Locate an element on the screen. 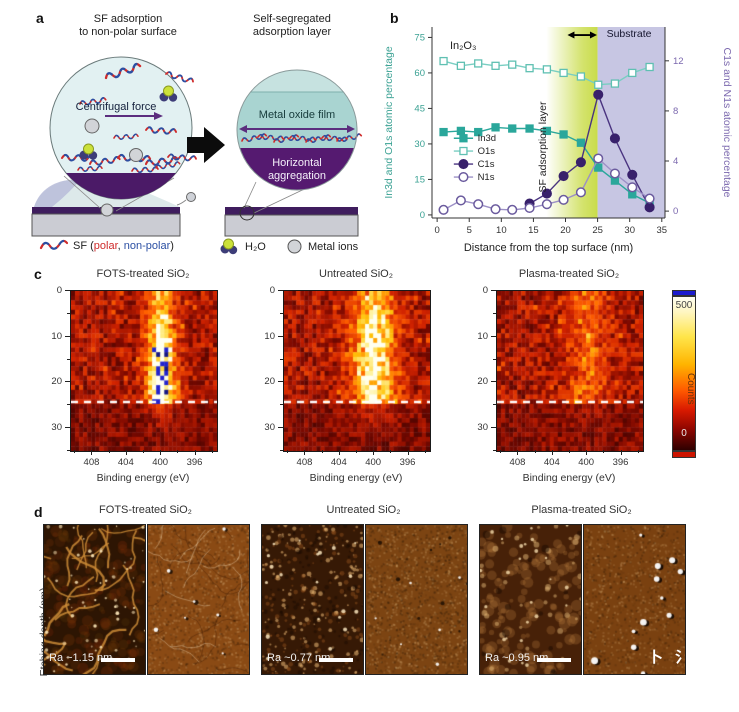 The width and height of the screenshot is (739, 712). colorbar-gradient is located at coordinates (684, 373).